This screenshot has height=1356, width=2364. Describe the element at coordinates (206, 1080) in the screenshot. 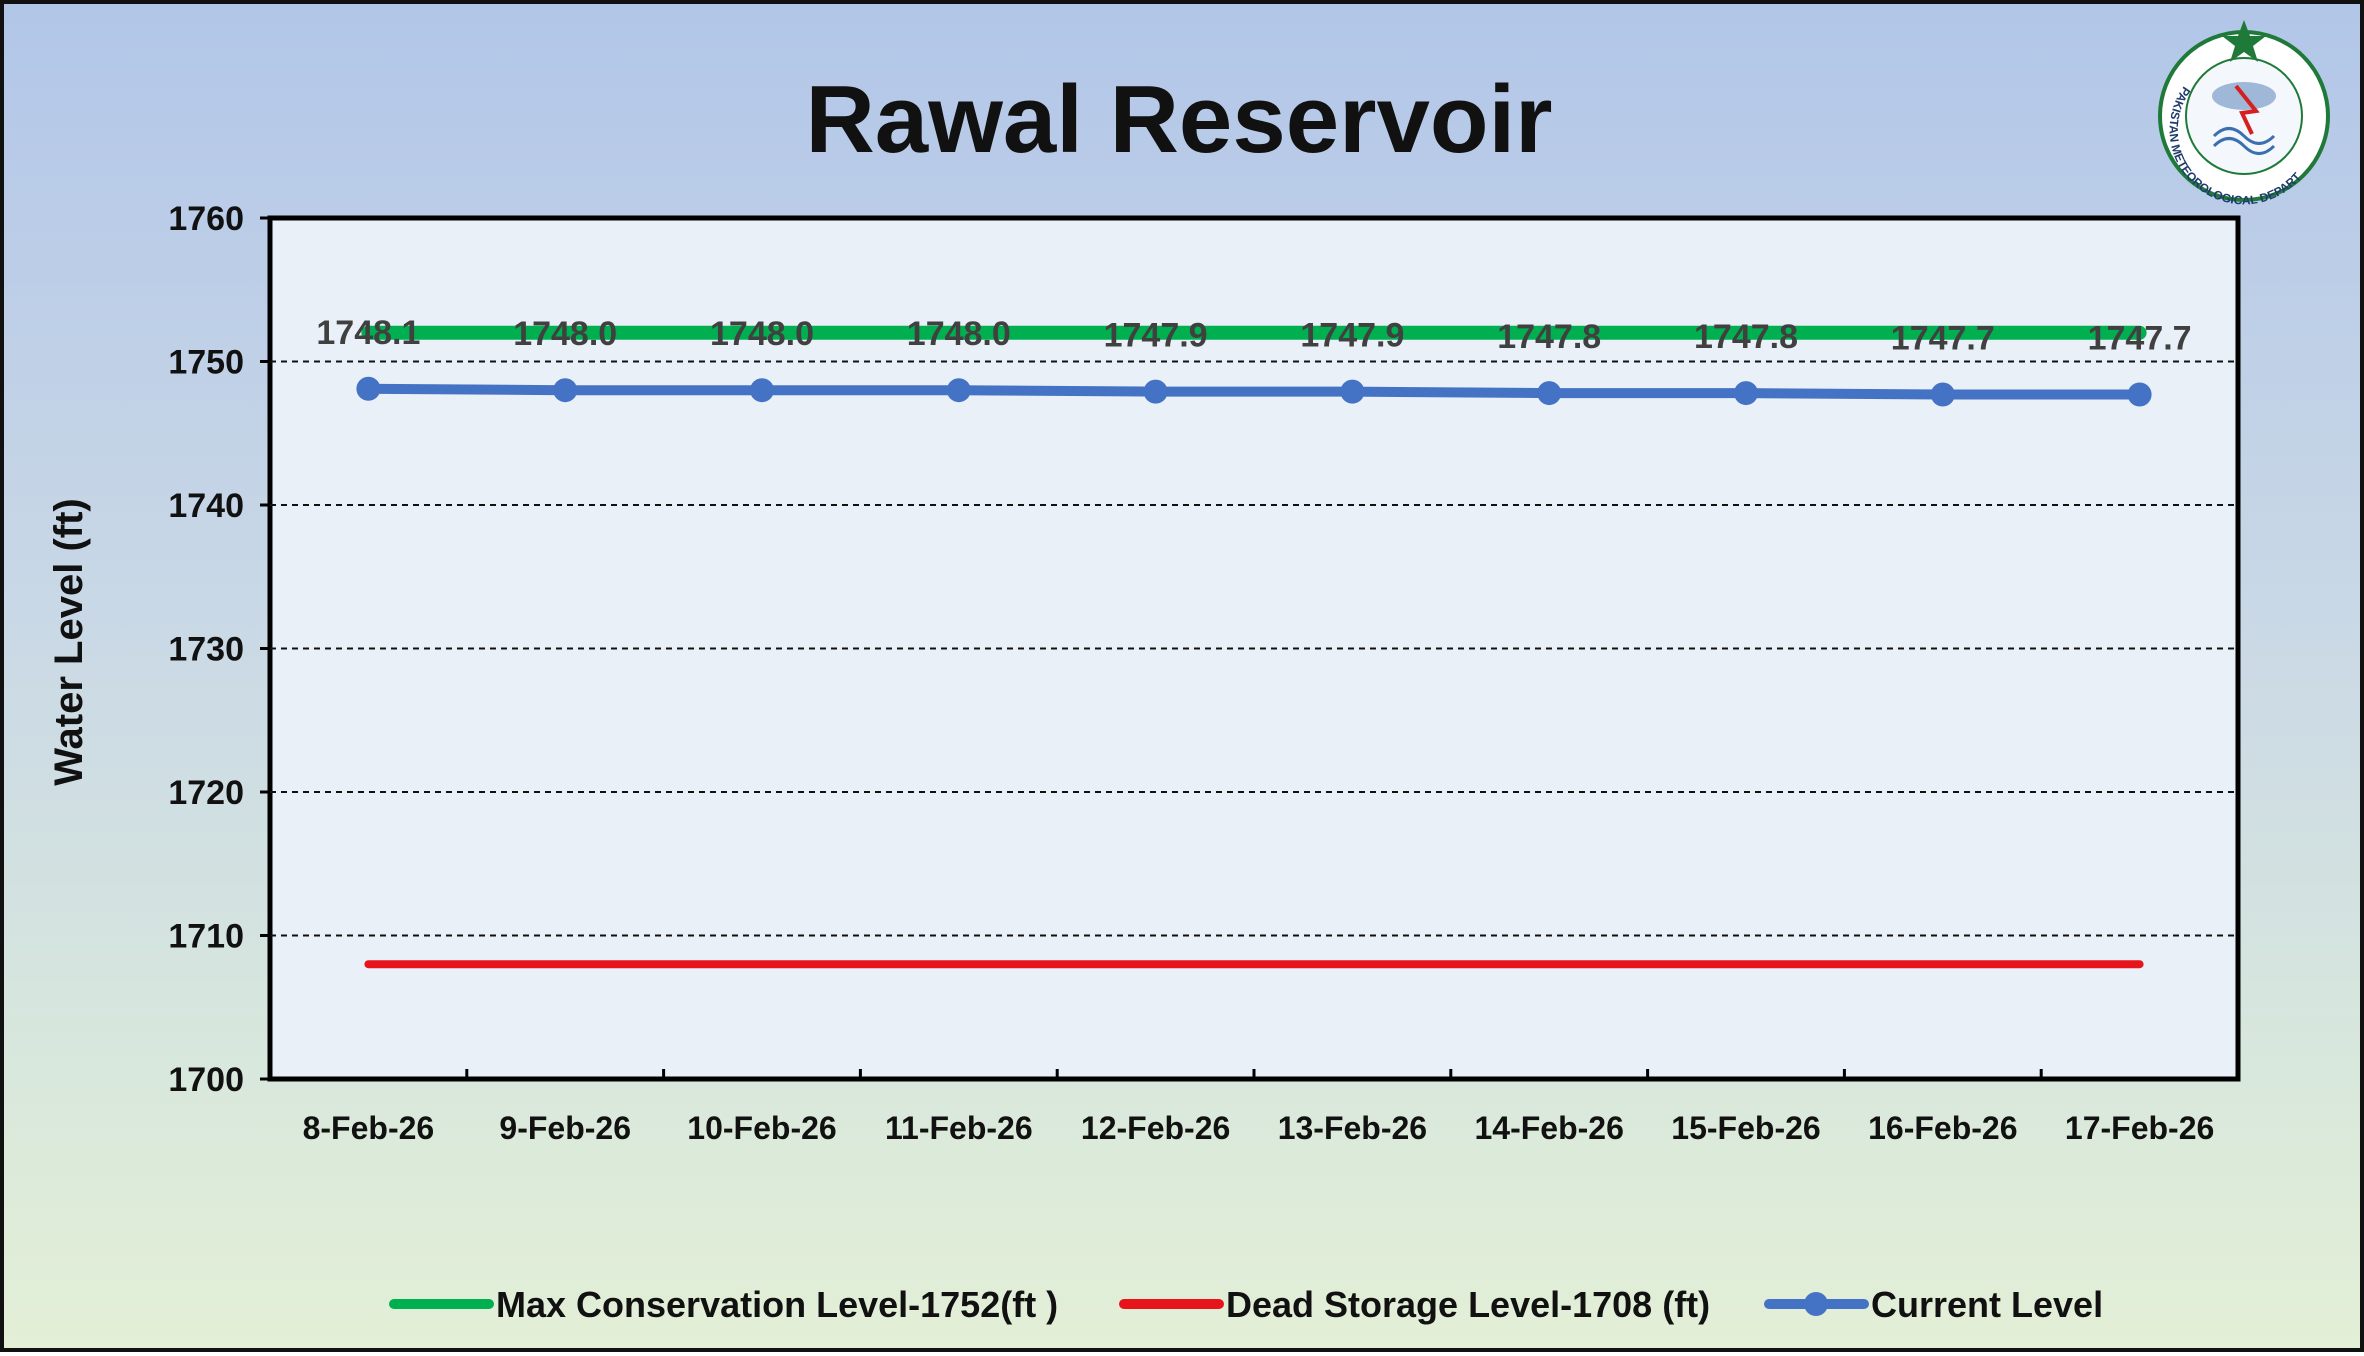

I see `y-tick-label: 1700` at that location.